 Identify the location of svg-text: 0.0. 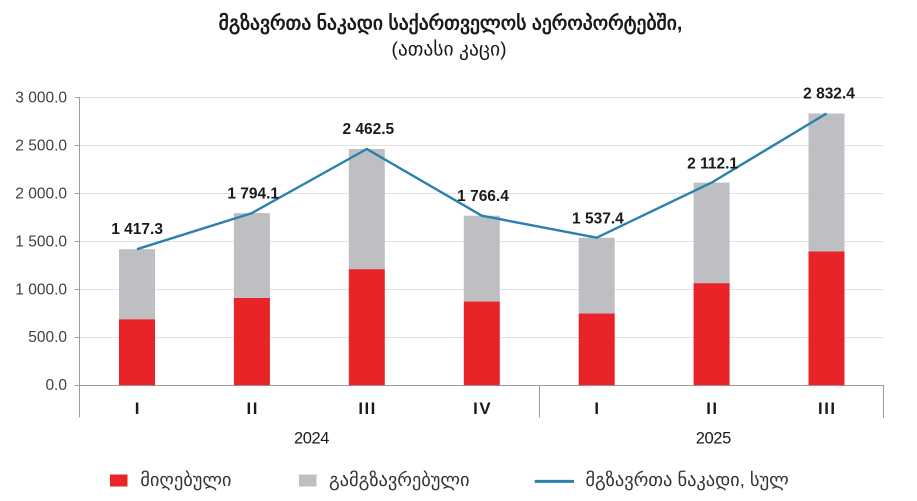
(56, 385).